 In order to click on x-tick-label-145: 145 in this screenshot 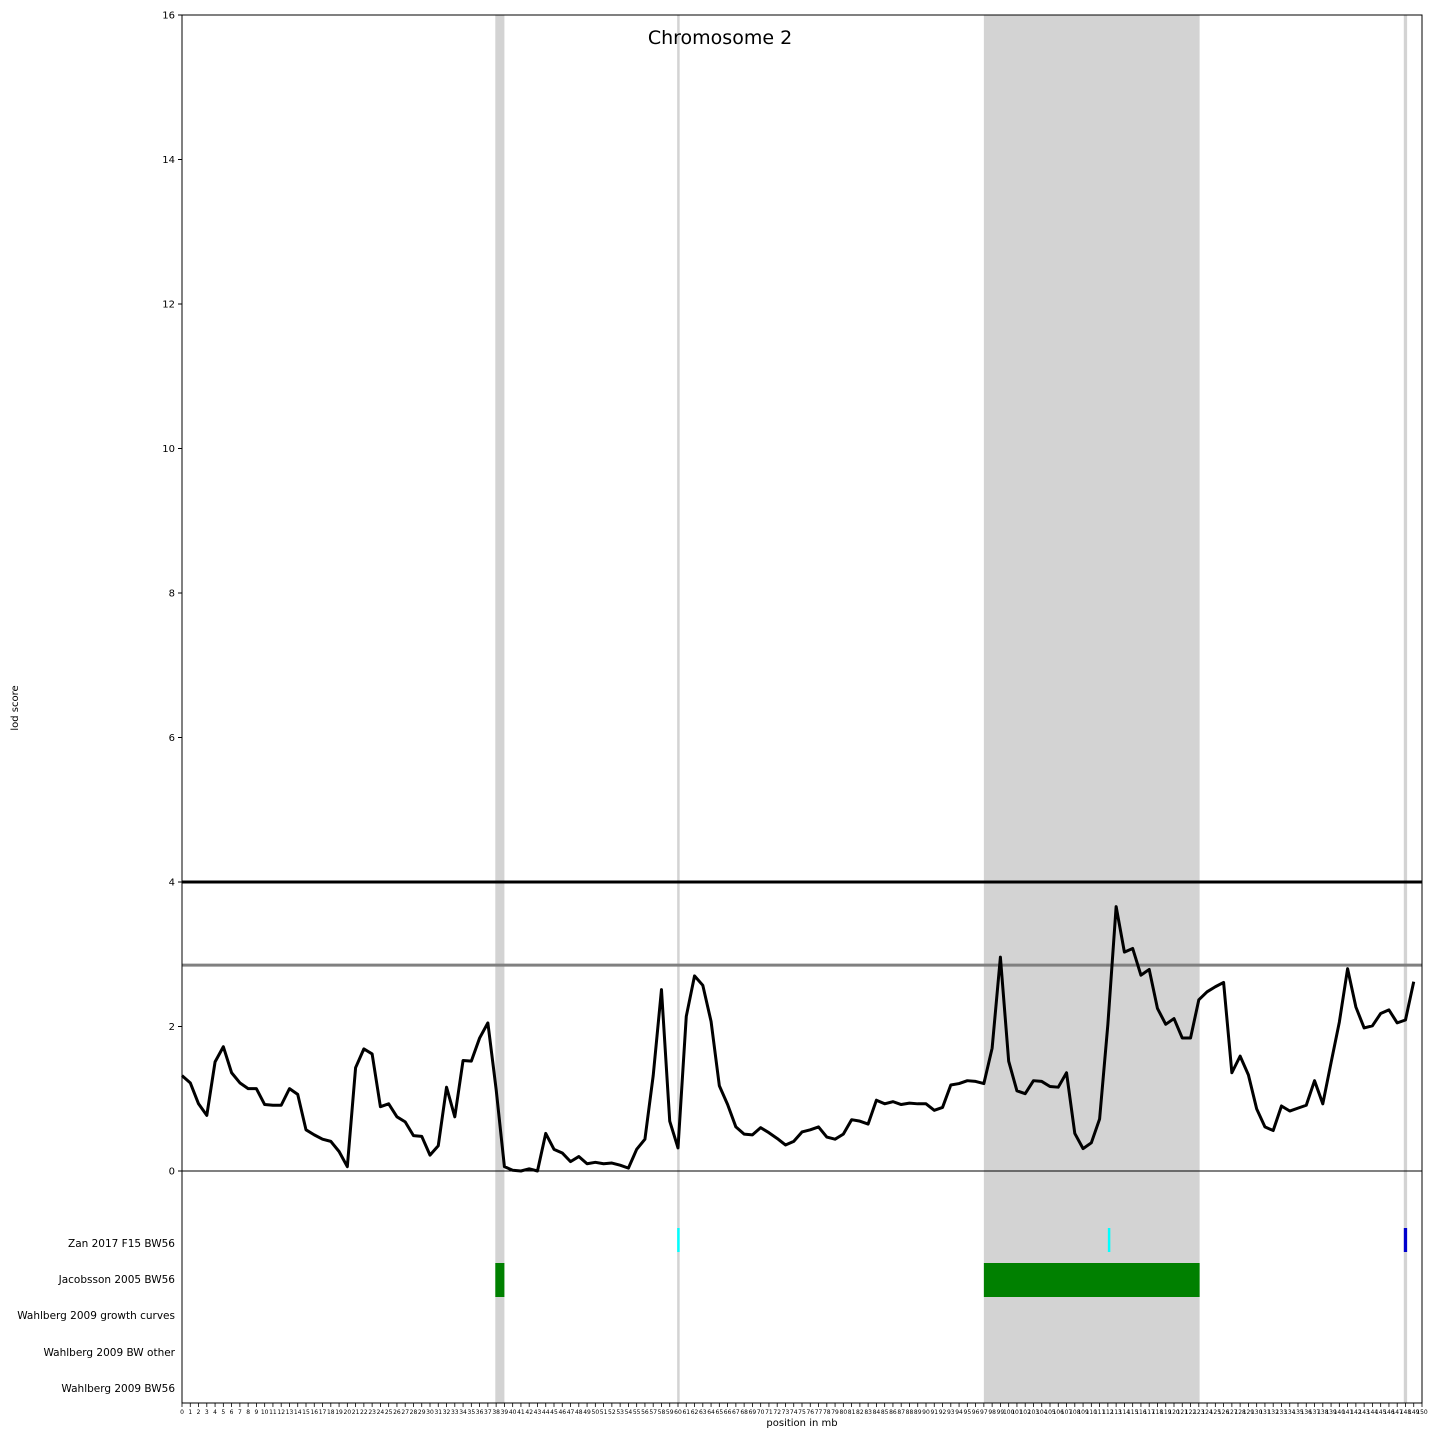, I will do `click(1381, 1412)`.